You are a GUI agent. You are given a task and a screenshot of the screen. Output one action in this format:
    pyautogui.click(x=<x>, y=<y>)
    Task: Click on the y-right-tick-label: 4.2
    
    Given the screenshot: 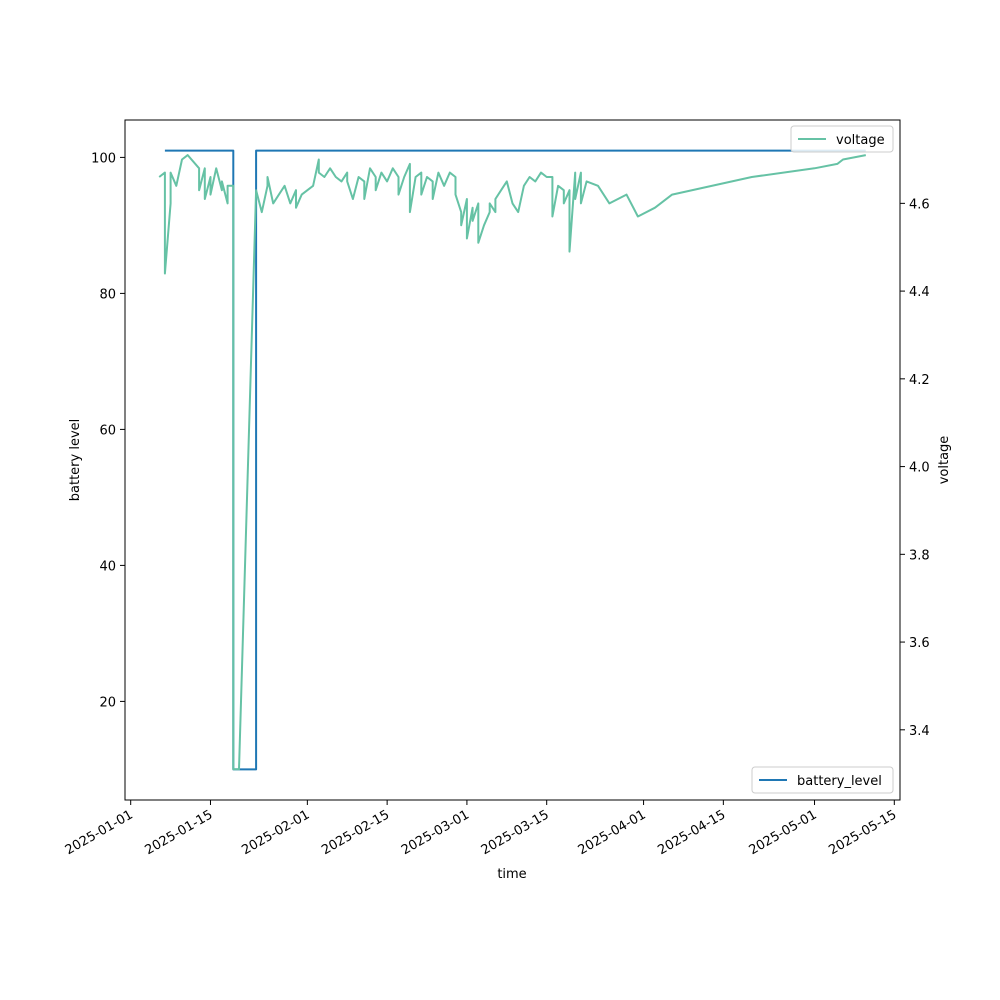 What is the action you would take?
    pyautogui.click(x=919, y=380)
    